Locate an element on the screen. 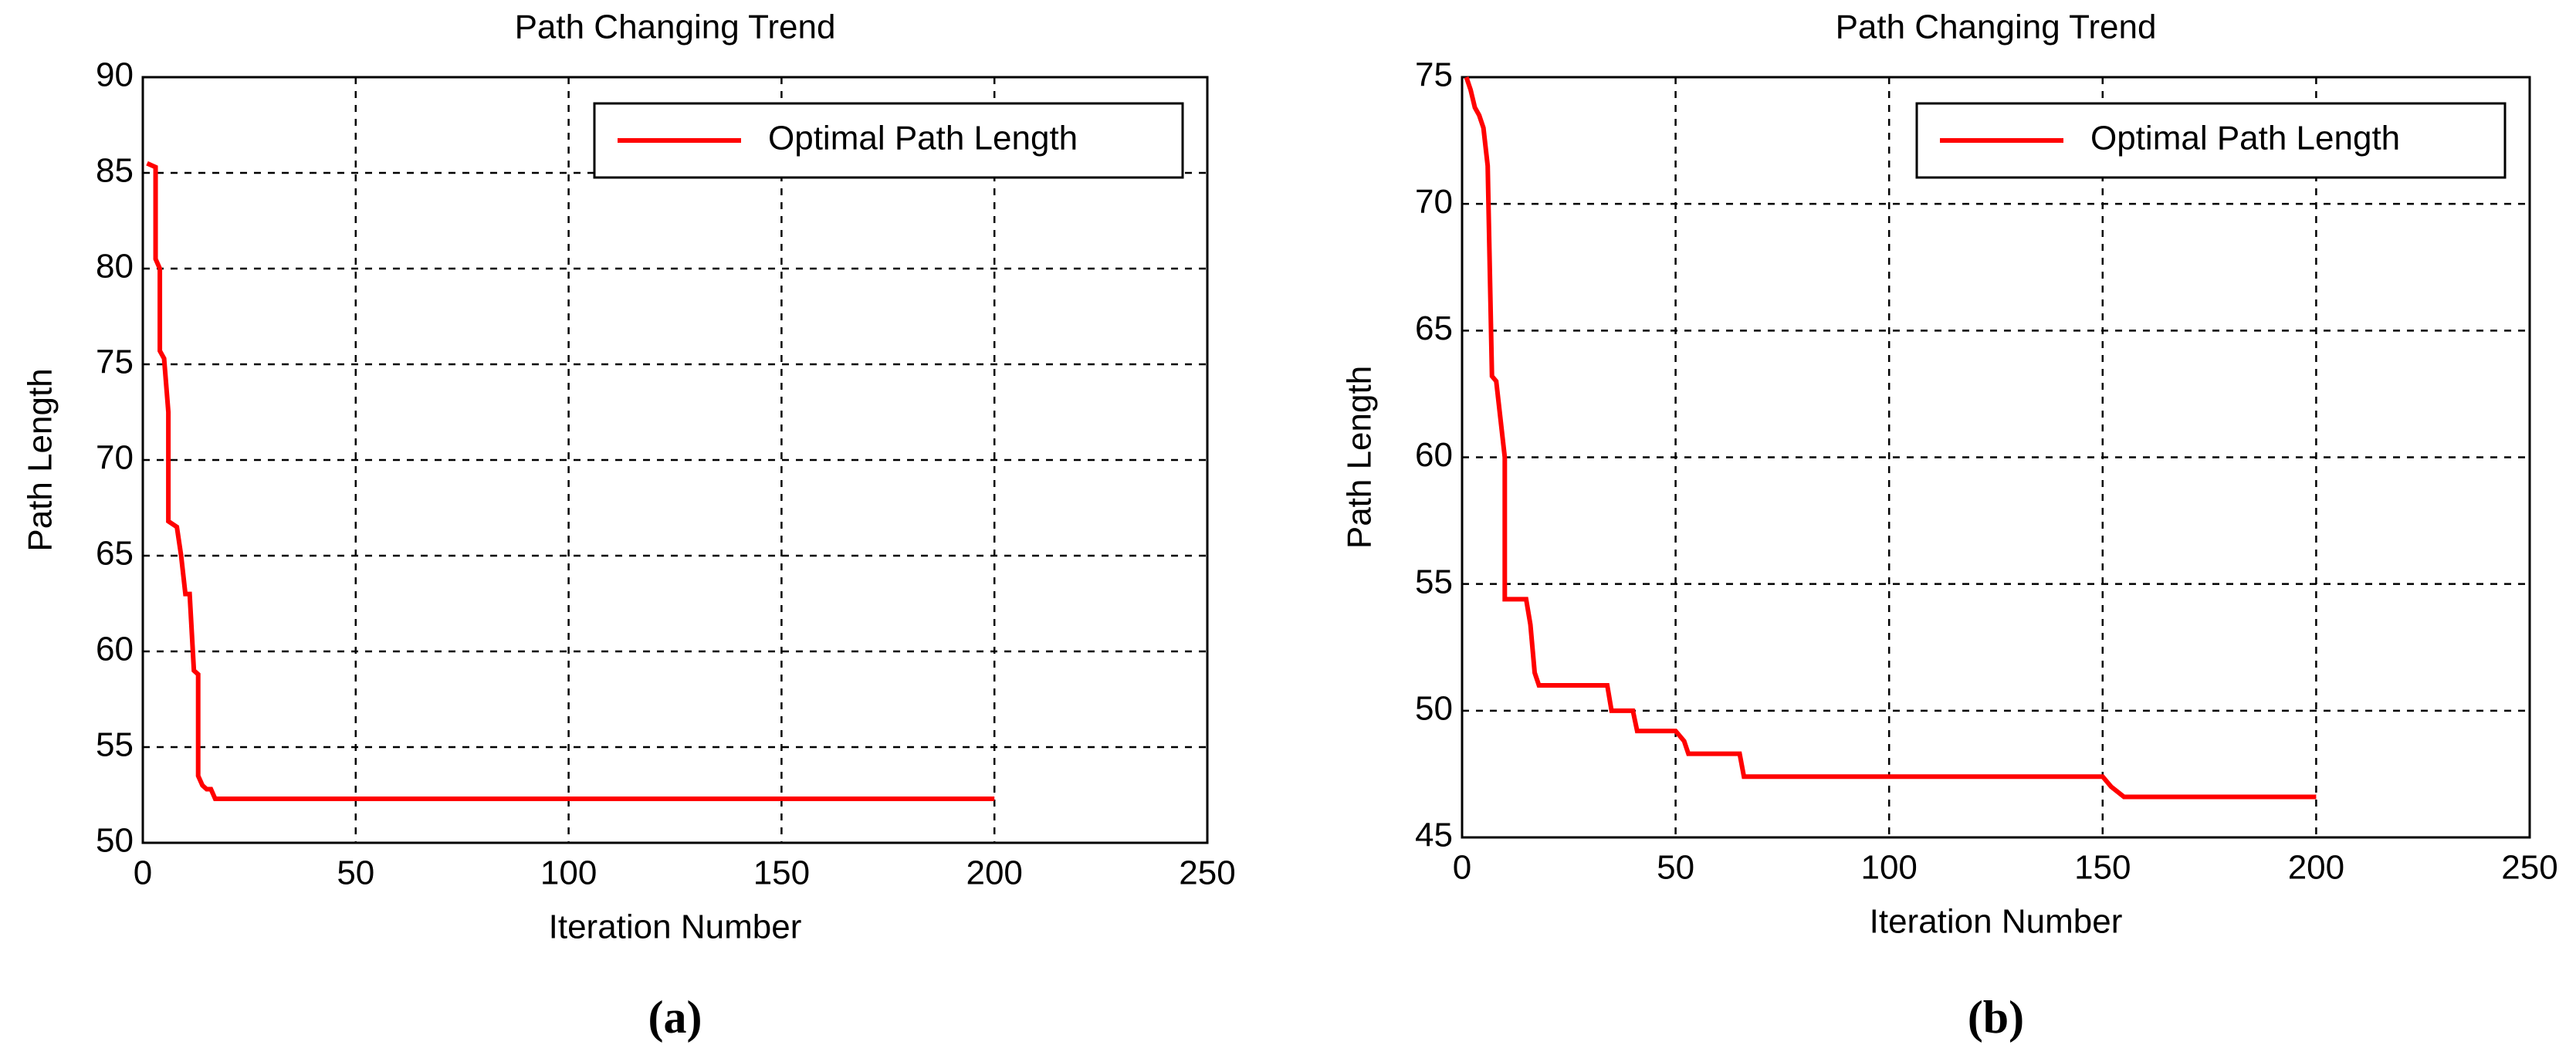  caption: (b) is located at coordinates (1996, 1017).